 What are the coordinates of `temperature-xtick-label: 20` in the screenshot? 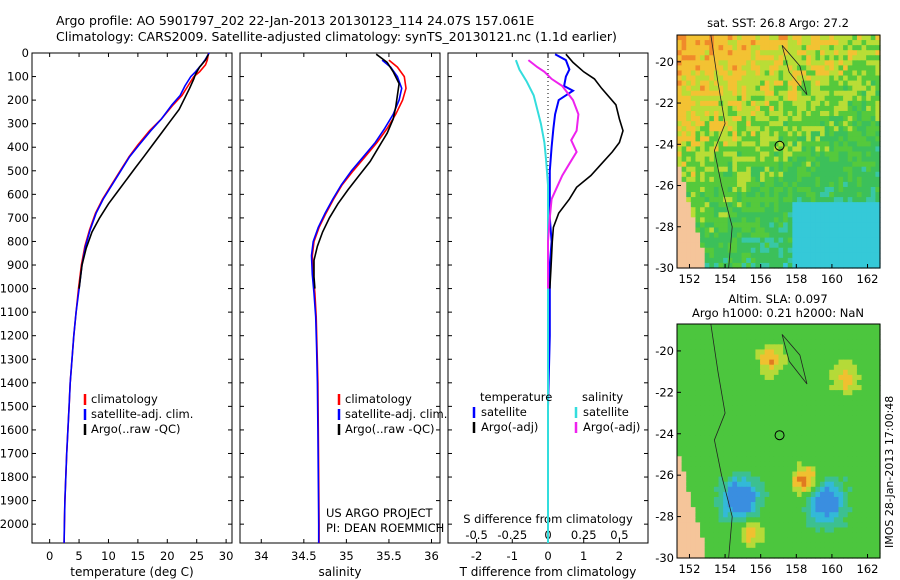 It's located at (167, 556).